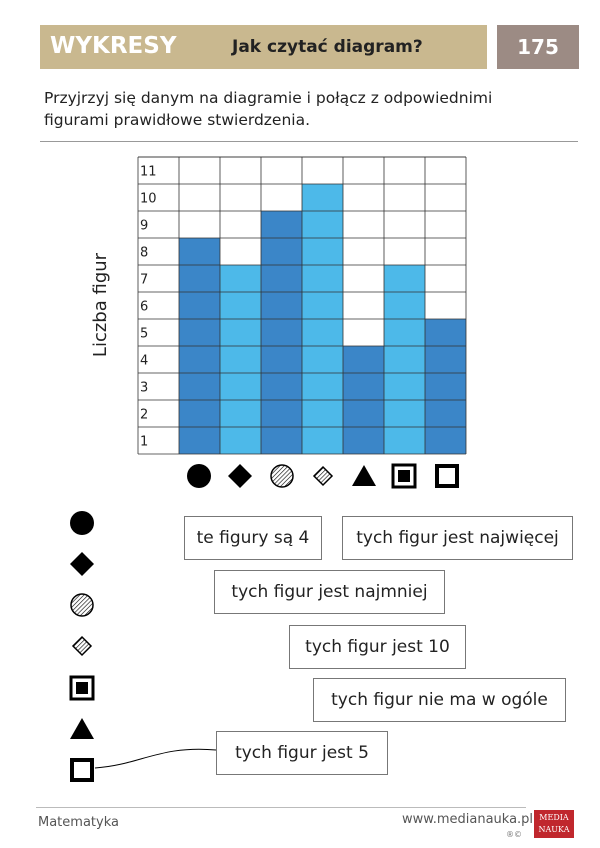 The height and width of the screenshot is (848, 600). Describe the element at coordinates (113, 46) in the screenshot. I see `section: WYKRESY` at that location.